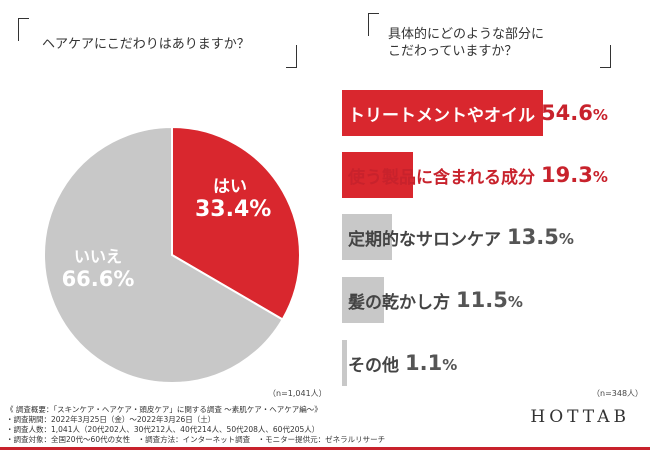 The image size is (650, 450). I want to click on pie-label-yes: はい 33.4%, so click(233, 197).